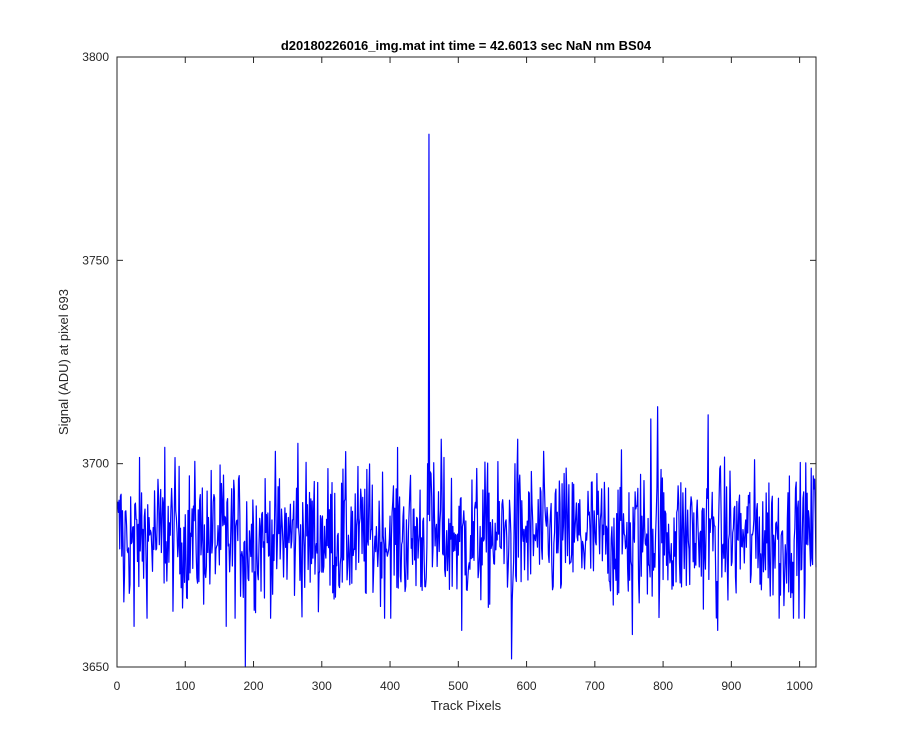 This screenshot has height=750, width=900. Describe the element at coordinates (390, 686) in the screenshot. I see `x-tick-label: 400` at that location.